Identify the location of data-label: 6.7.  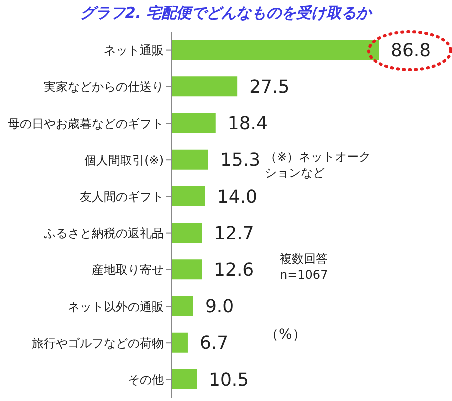
(214, 343).